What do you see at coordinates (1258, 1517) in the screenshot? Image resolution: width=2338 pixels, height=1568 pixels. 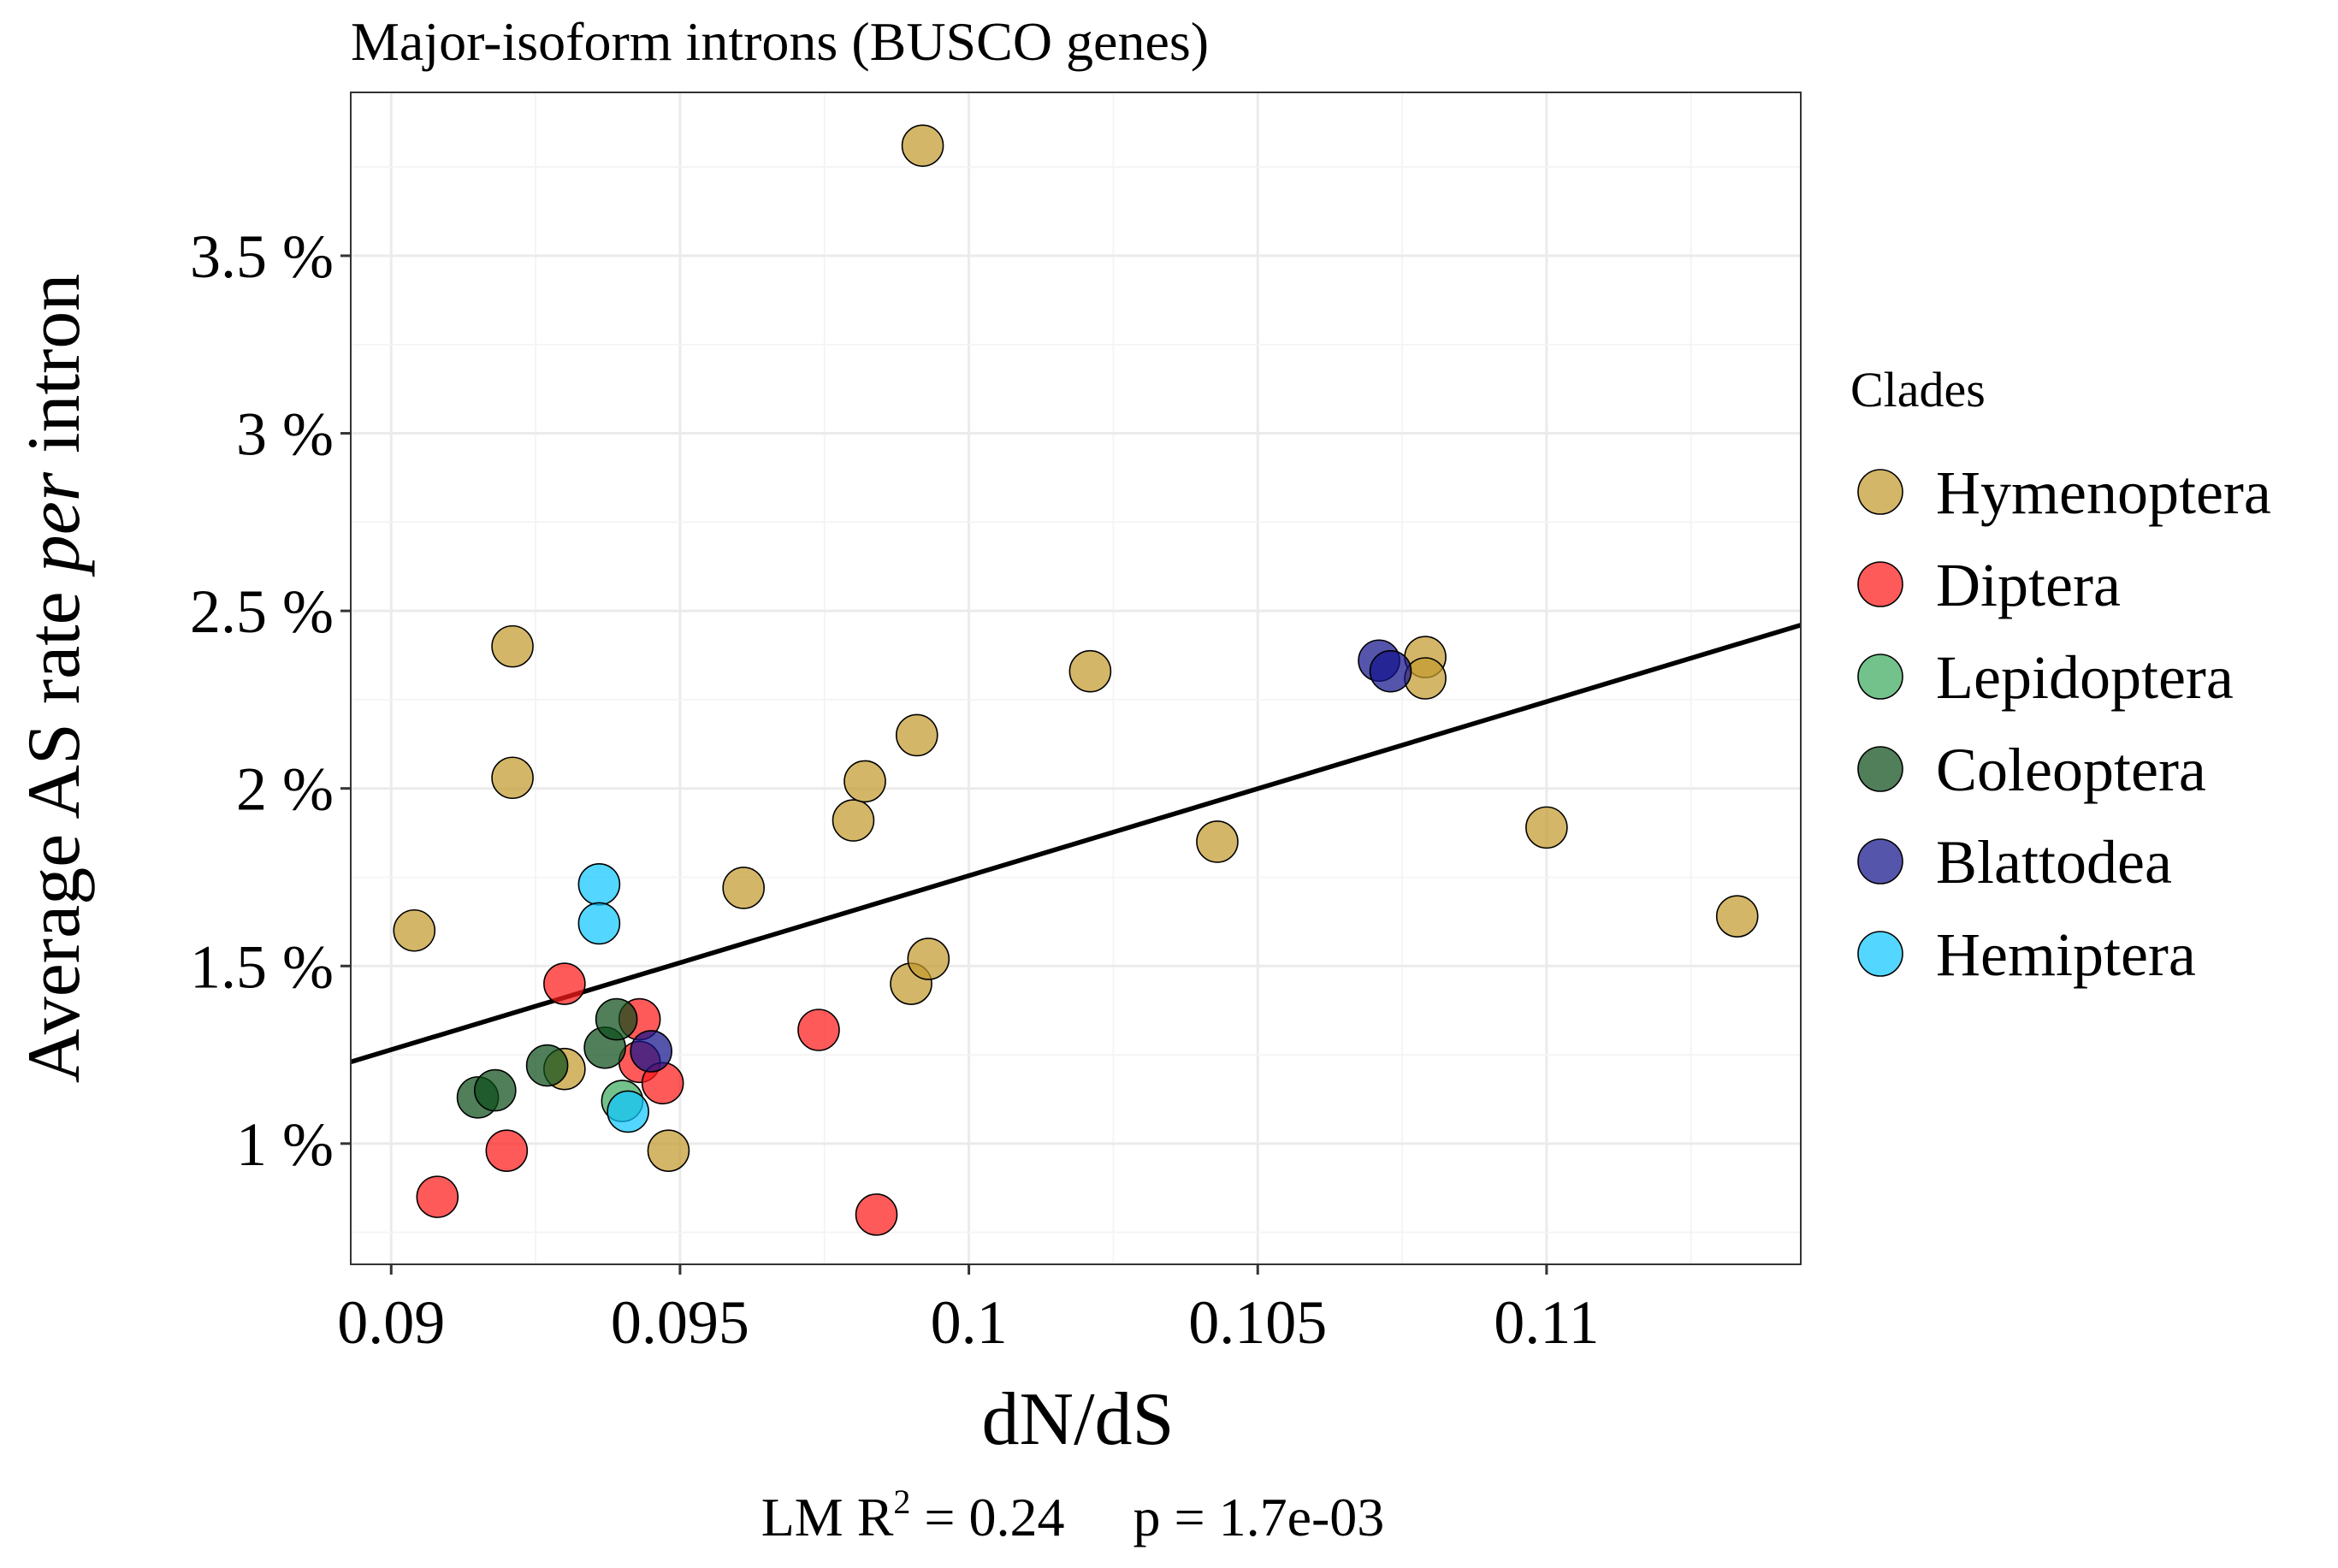 I see `stats-p-value: p = 1.7e-03` at bounding box center [1258, 1517].